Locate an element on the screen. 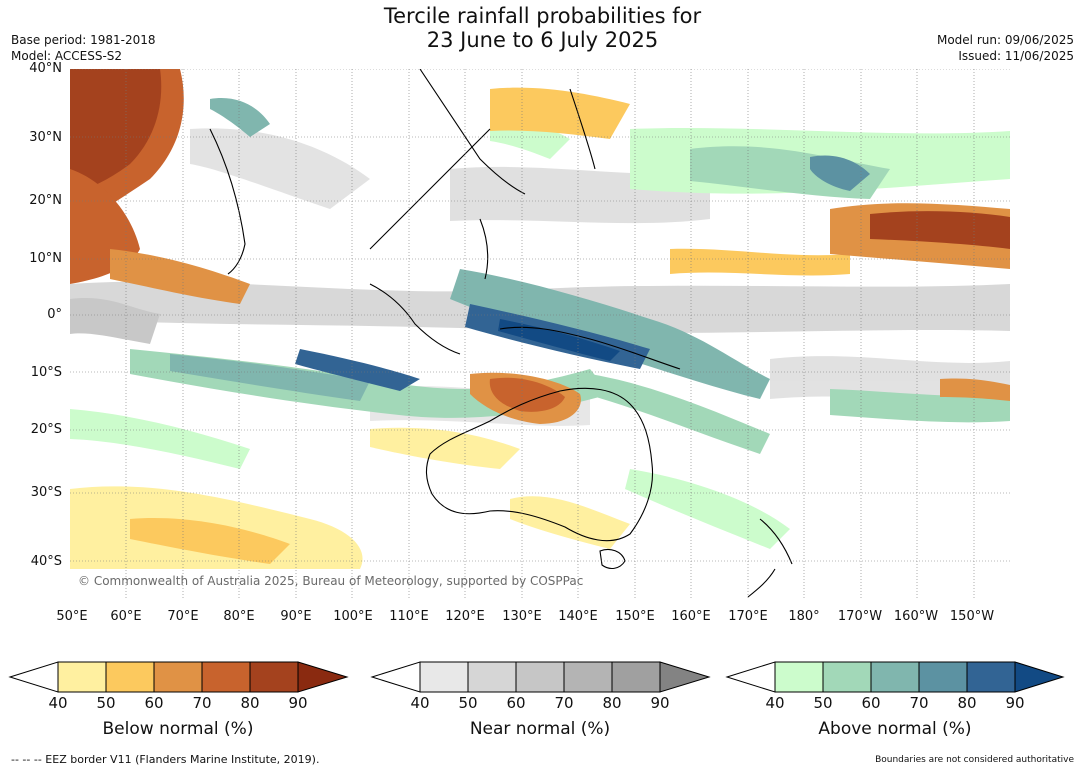 This screenshot has height=770, width=1085. near-tick-80: 80 is located at coordinates (612, 703).